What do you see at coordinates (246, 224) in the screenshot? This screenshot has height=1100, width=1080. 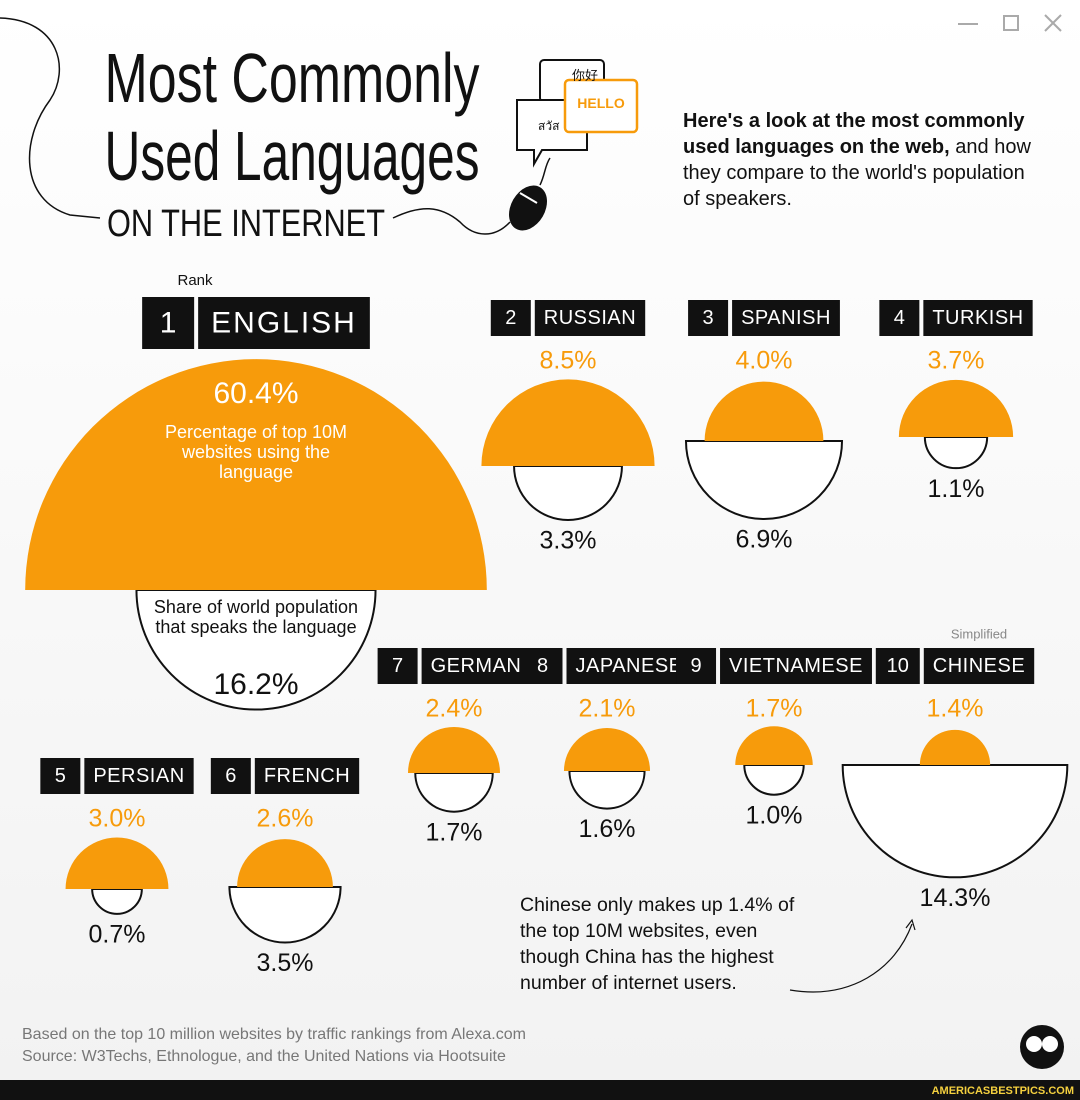 I see `subtitle: ON THE INTERNET` at bounding box center [246, 224].